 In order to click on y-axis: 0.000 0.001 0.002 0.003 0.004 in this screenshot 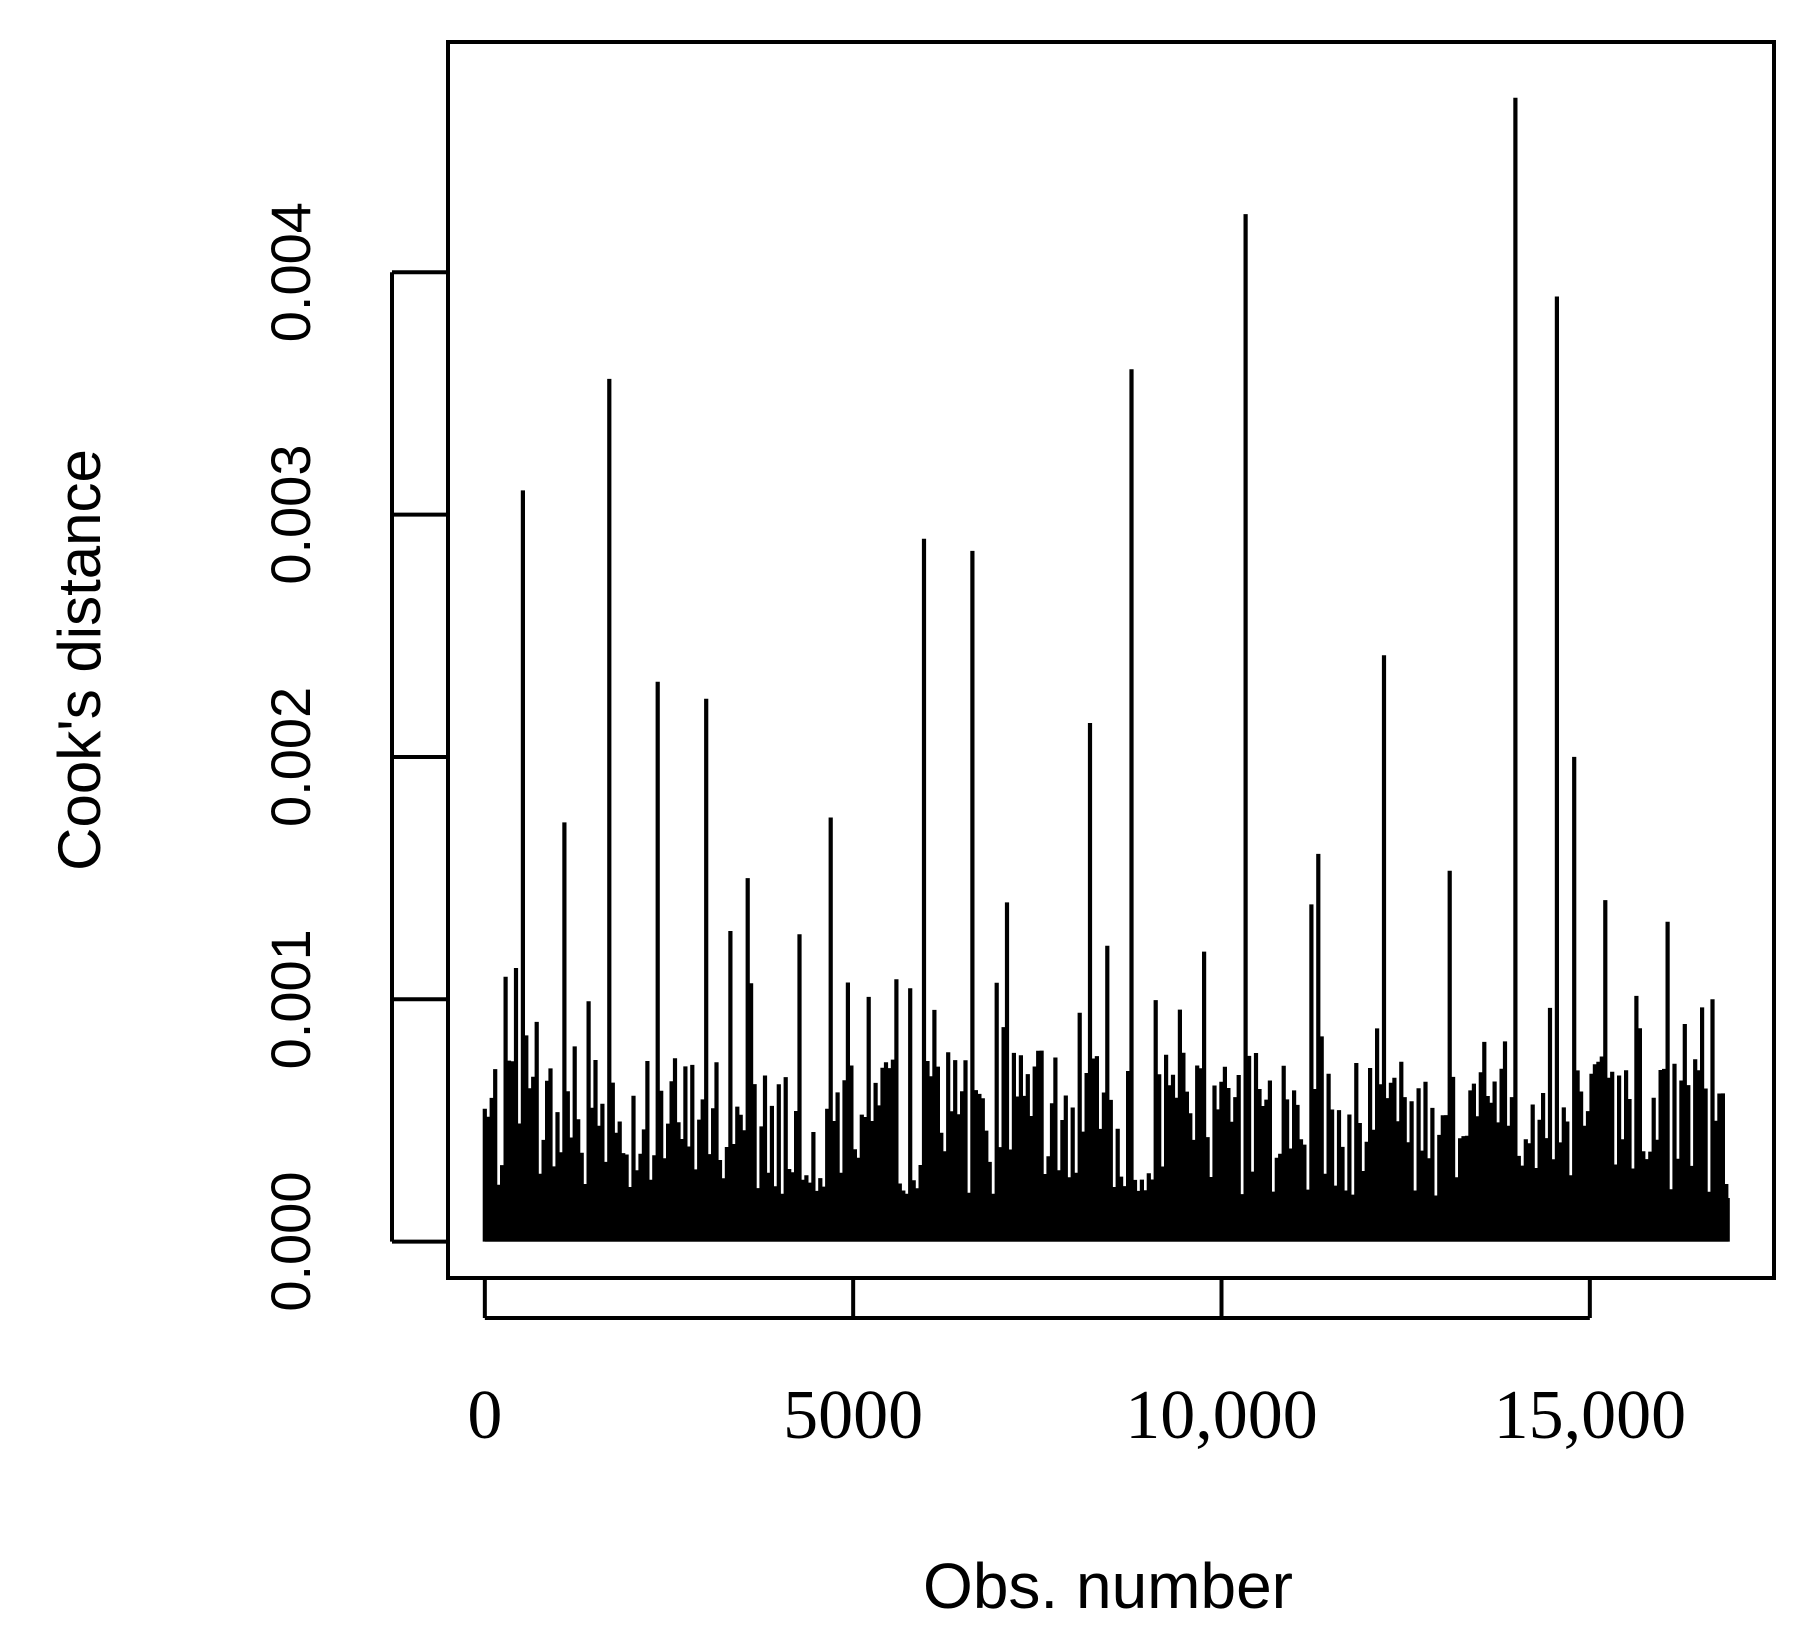, I will do `click(353, 757)`.